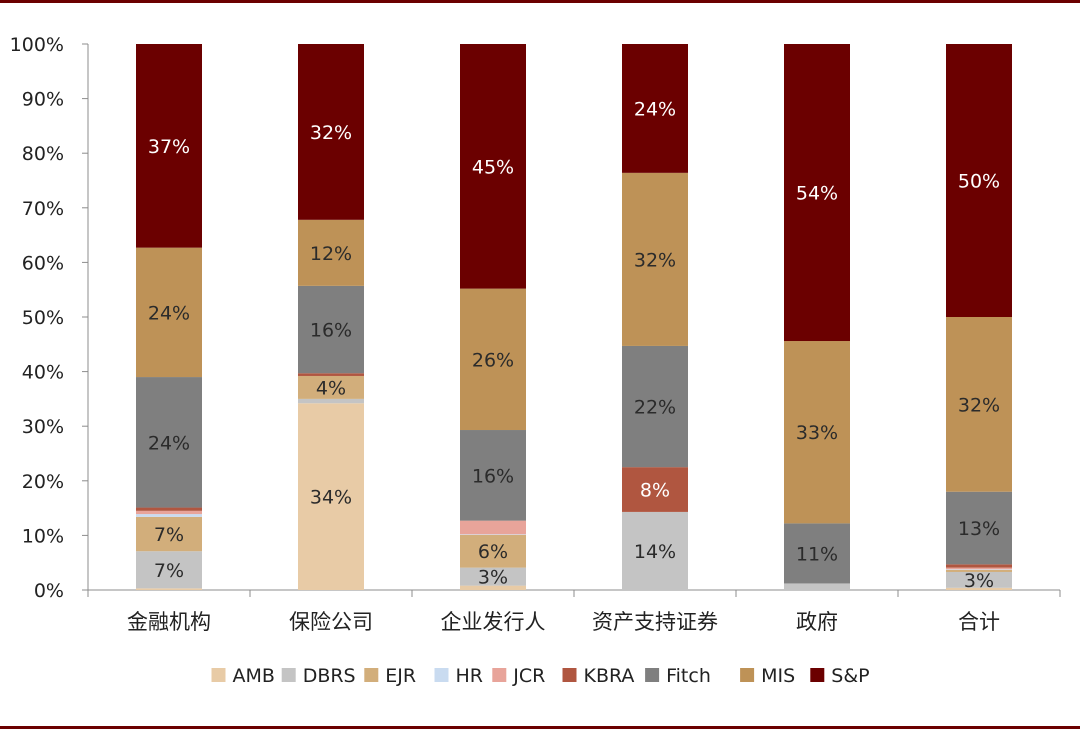 The height and width of the screenshot is (731, 1080). I want to click on data-label-sandp: 24%, so click(655, 109).